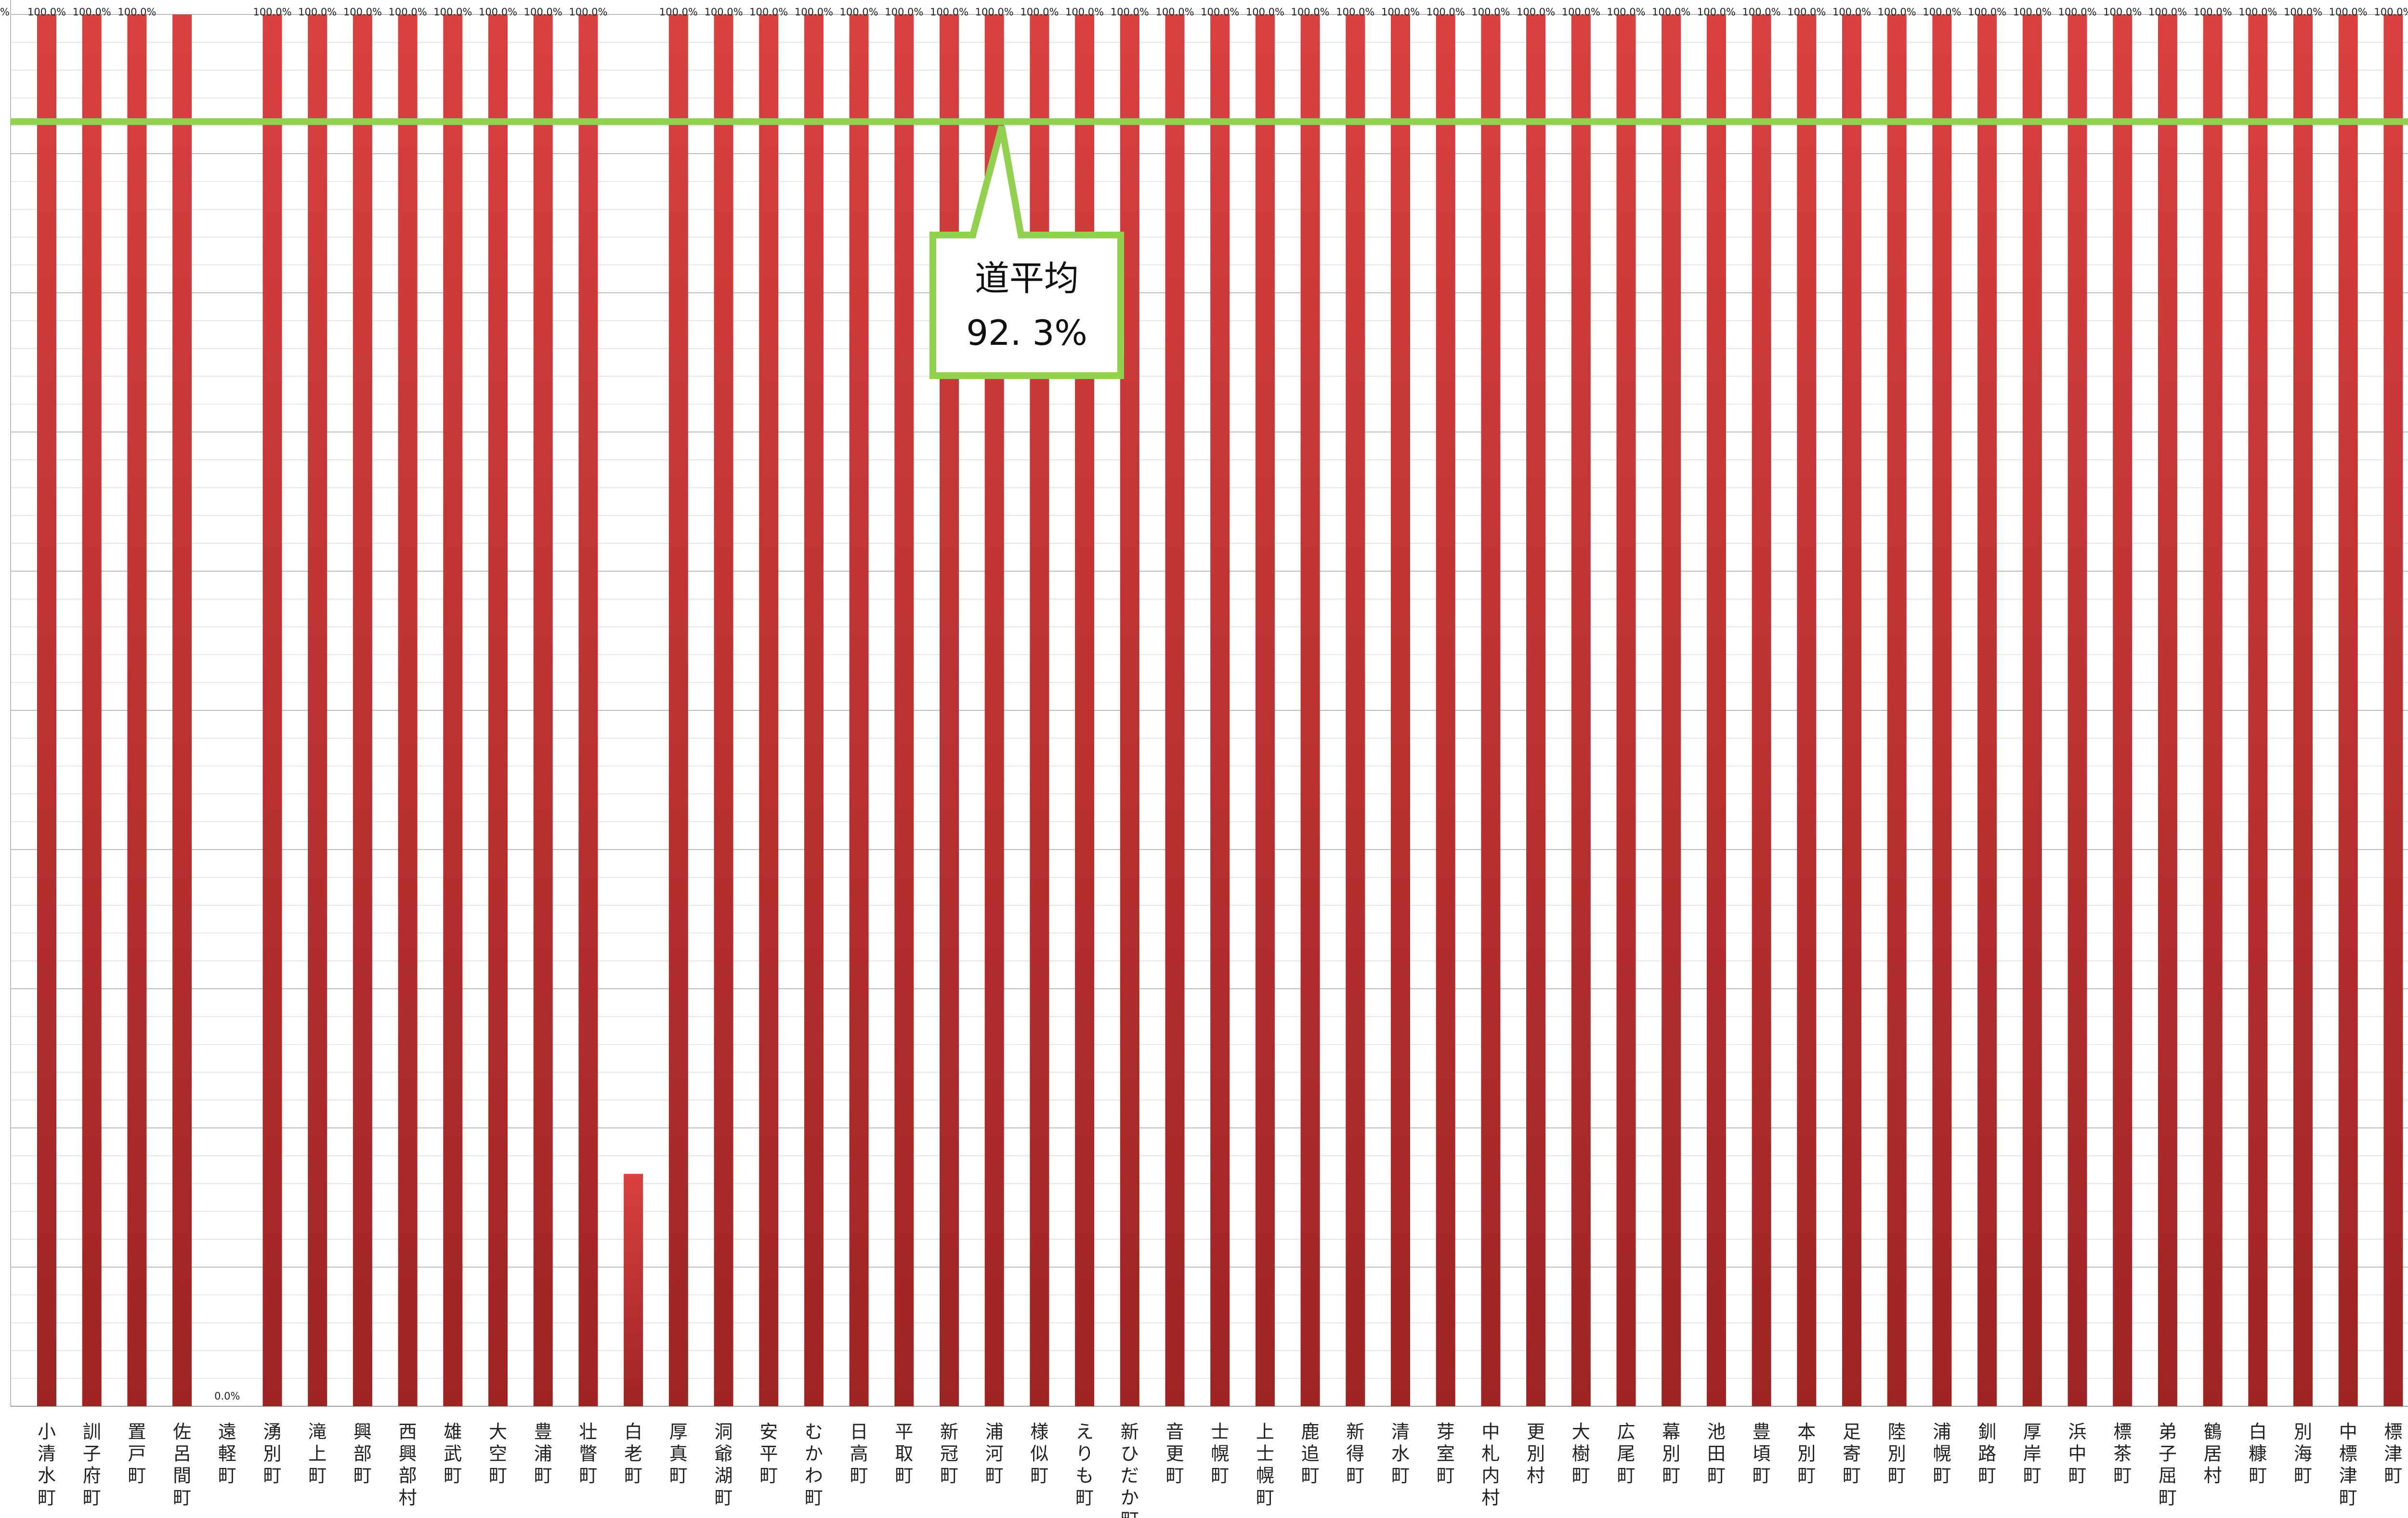 The image size is (2408, 1518). Describe the element at coordinates (2303, 1454) in the screenshot. I see `category-label-char: 海` at that location.